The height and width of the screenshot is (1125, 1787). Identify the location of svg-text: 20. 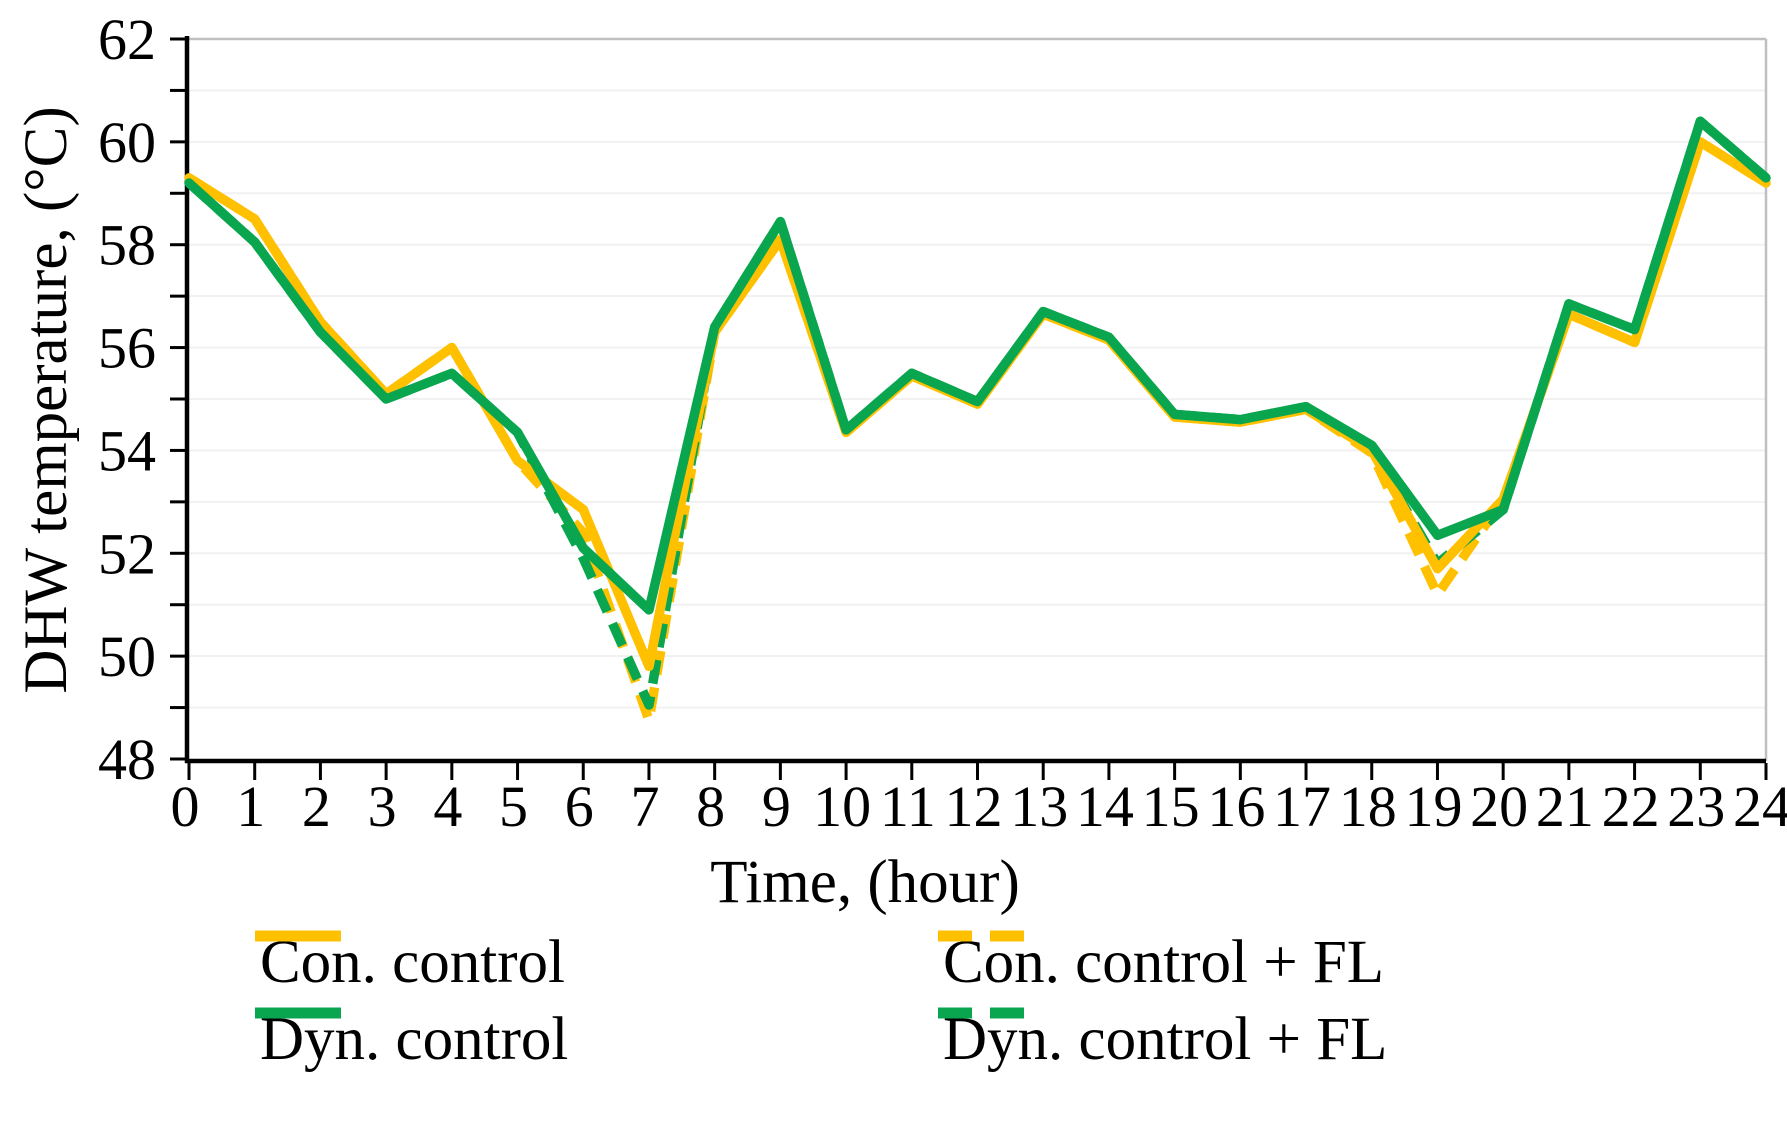
(1499, 806).